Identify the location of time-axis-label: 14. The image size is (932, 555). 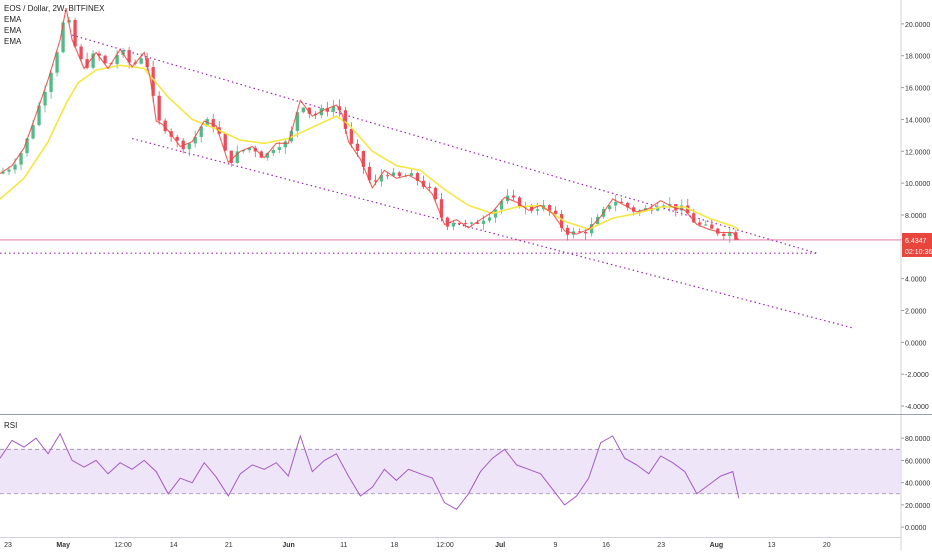
(174, 545).